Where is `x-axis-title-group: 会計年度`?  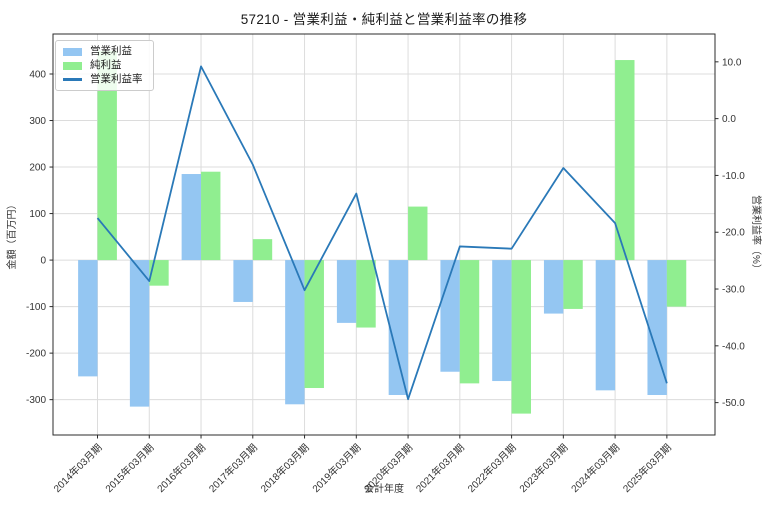 x-axis-title-group: 会計年度 is located at coordinates (384, 488).